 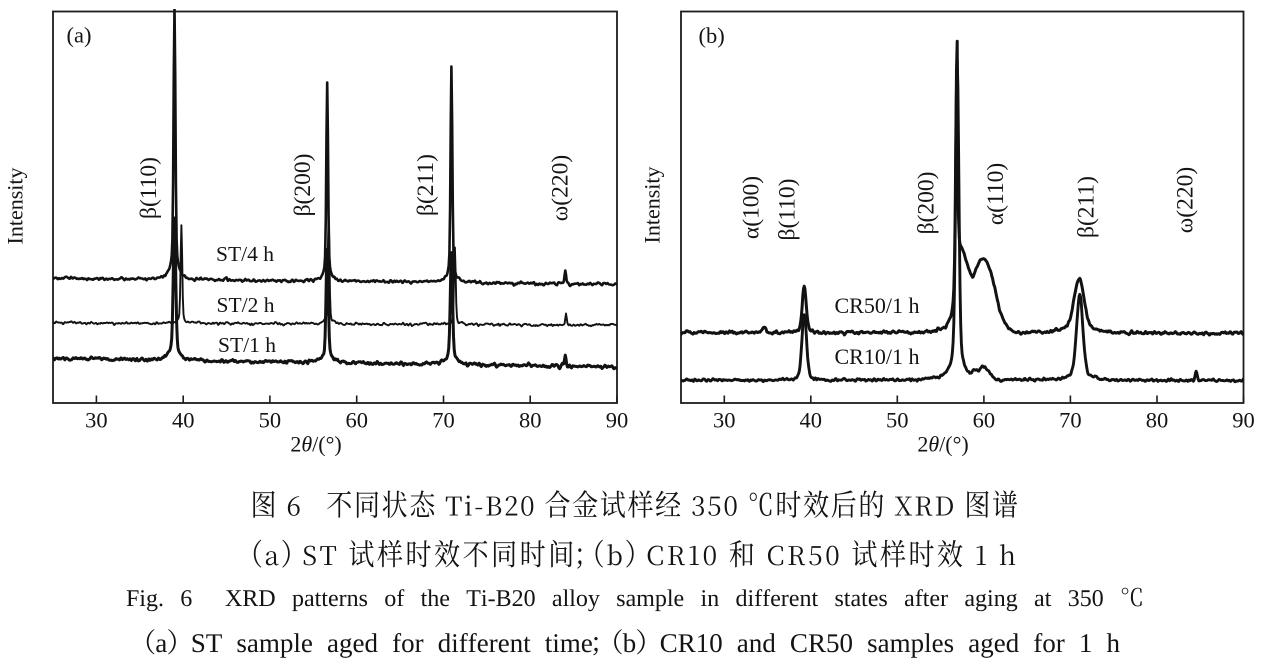 I want to click on svg-text: ST/2 h, so click(x=246, y=305).